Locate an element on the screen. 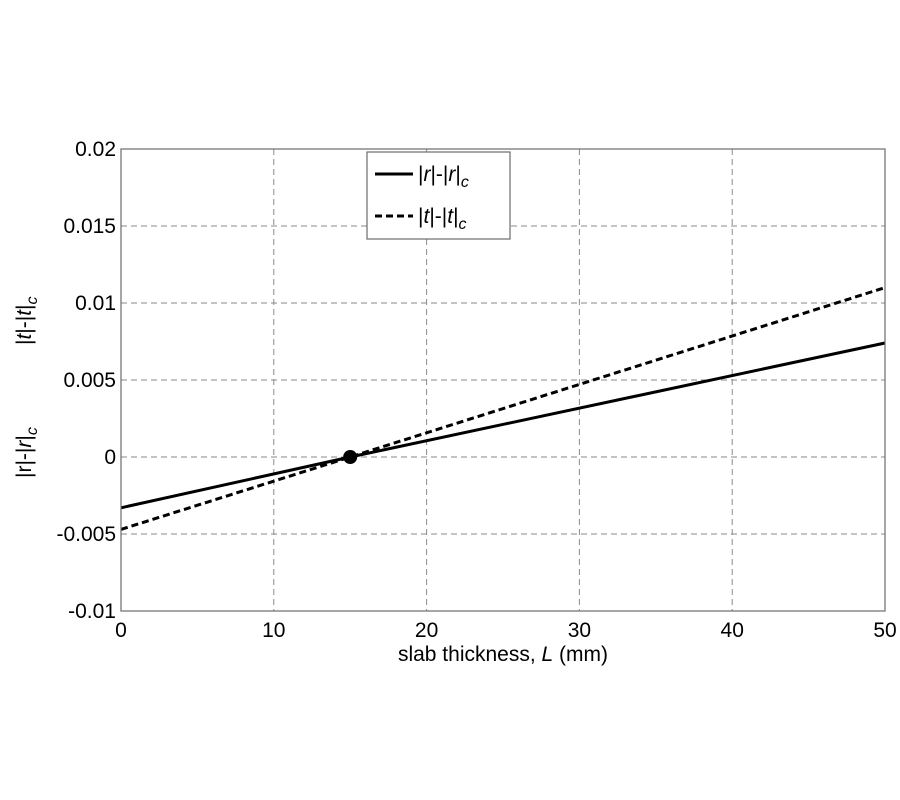 Image resolution: width=900 pixels, height=800 pixels. x-tick-label: 40 is located at coordinates (732, 630).